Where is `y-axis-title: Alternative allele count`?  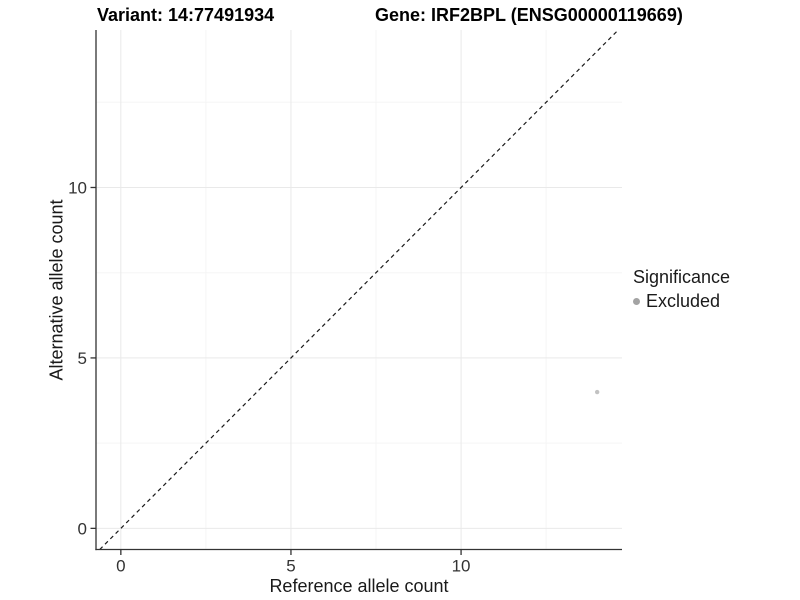
y-axis-title: Alternative allele count is located at coordinates (56, 290).